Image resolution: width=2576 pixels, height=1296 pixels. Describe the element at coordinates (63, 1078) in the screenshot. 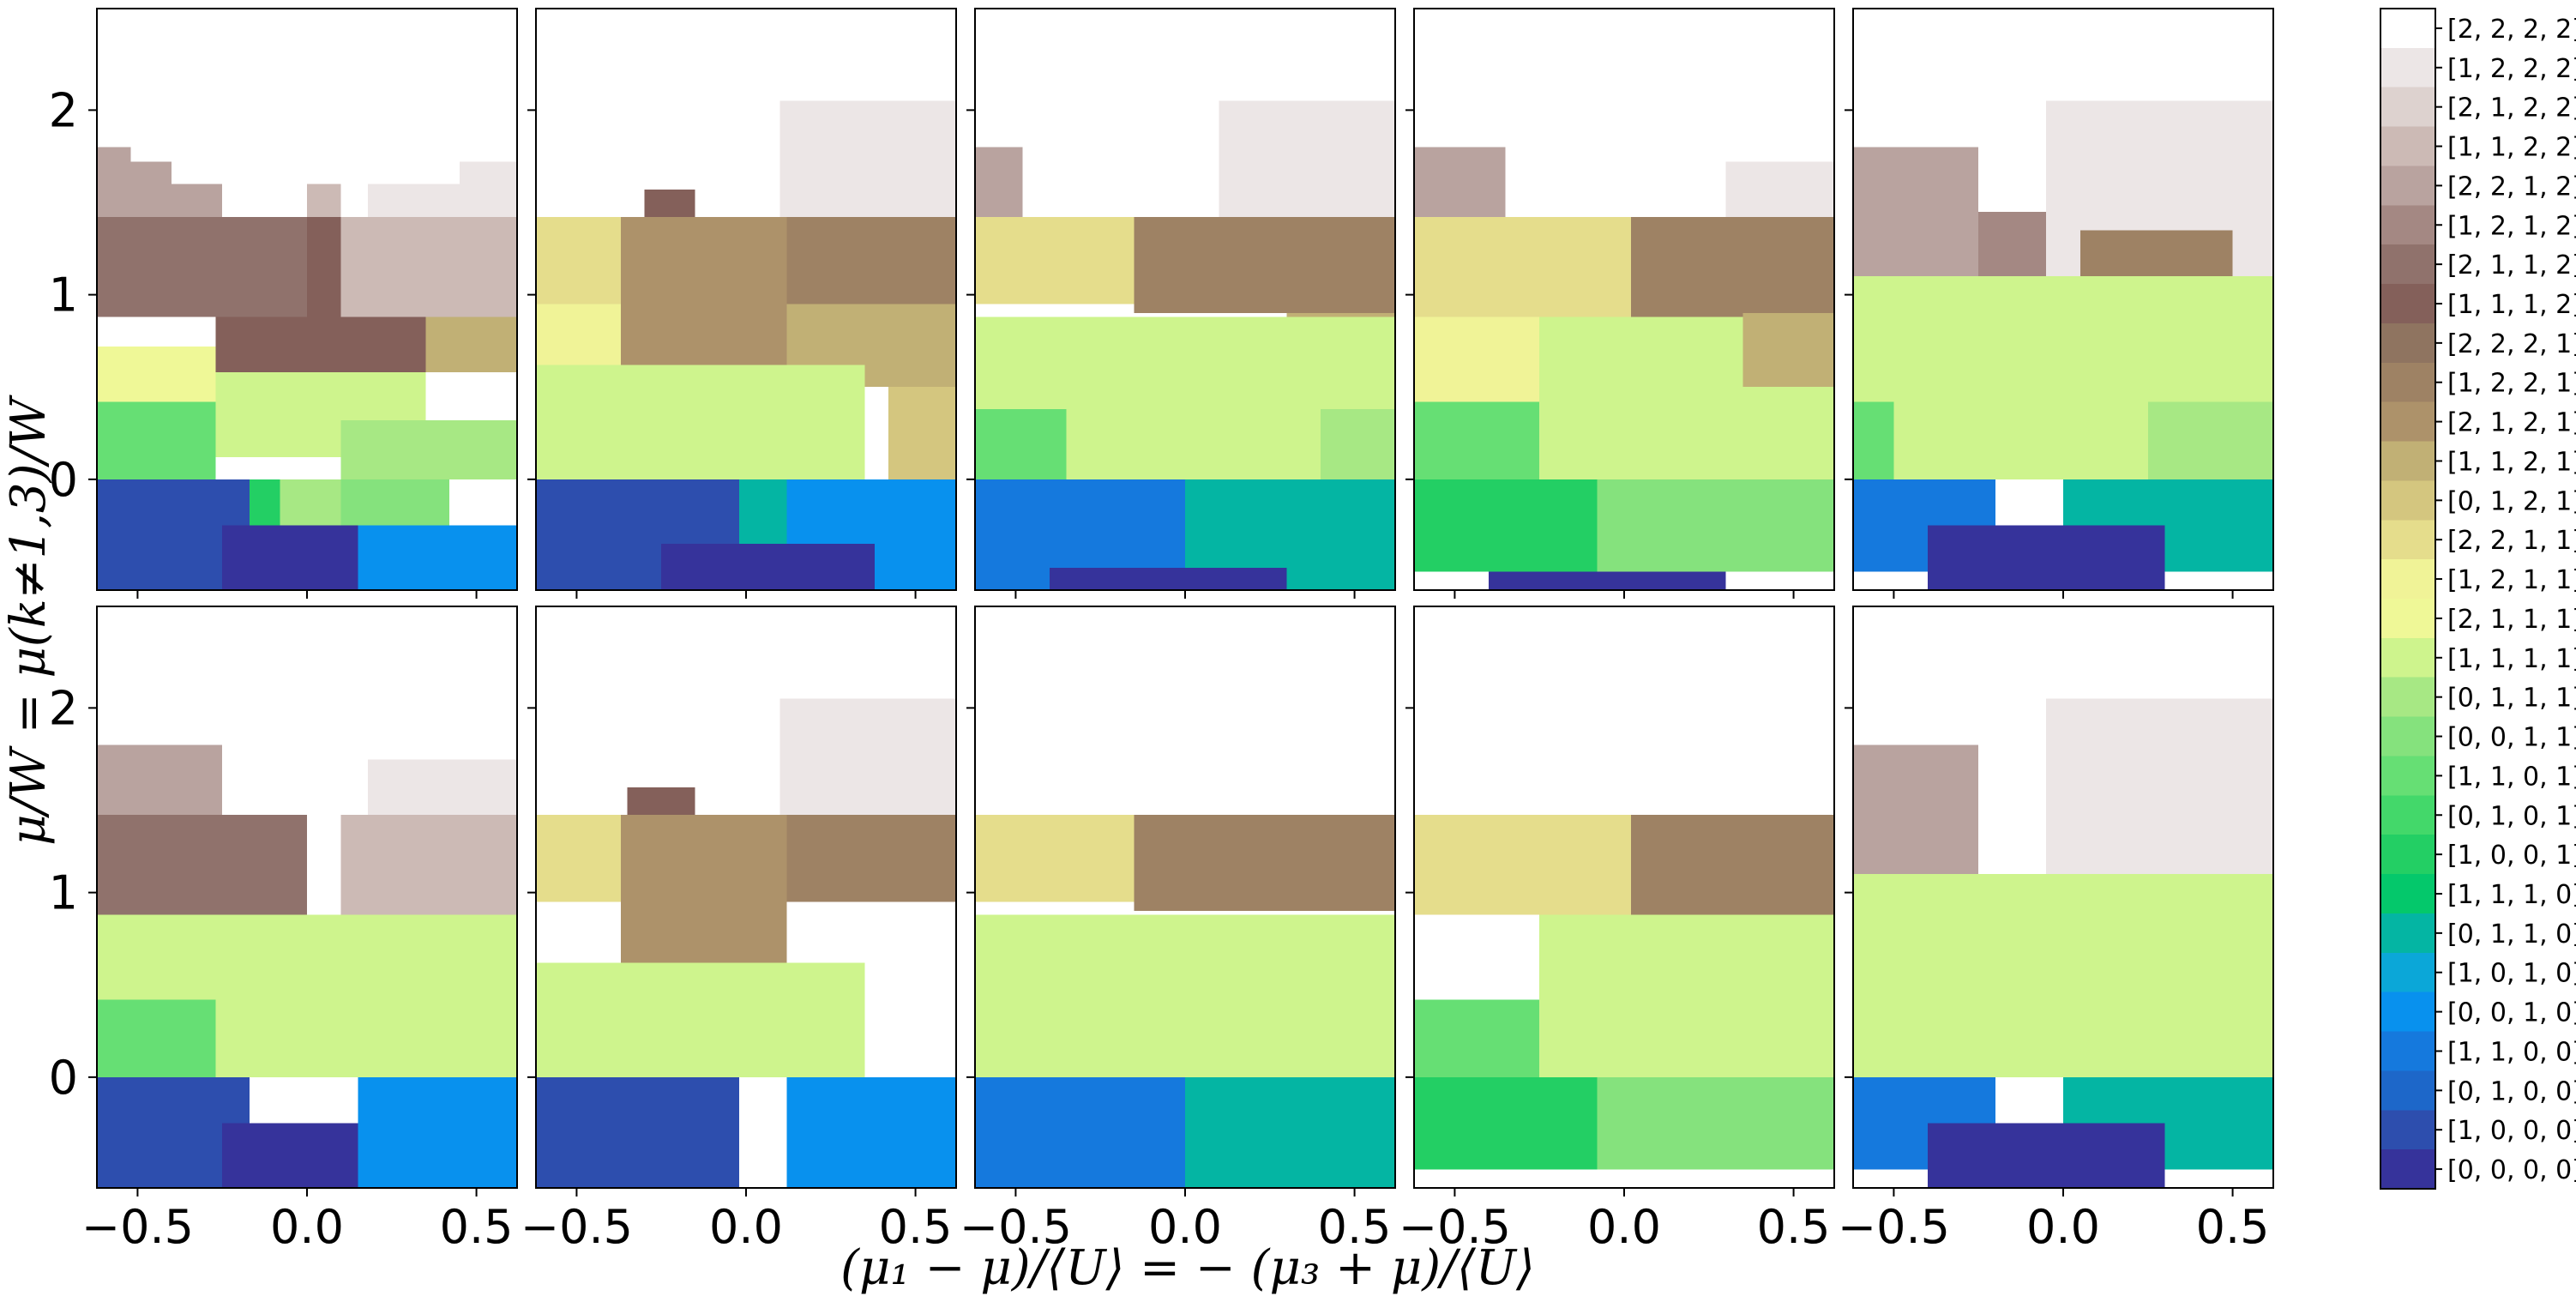

I see `y-tick-label: 0` at that location.